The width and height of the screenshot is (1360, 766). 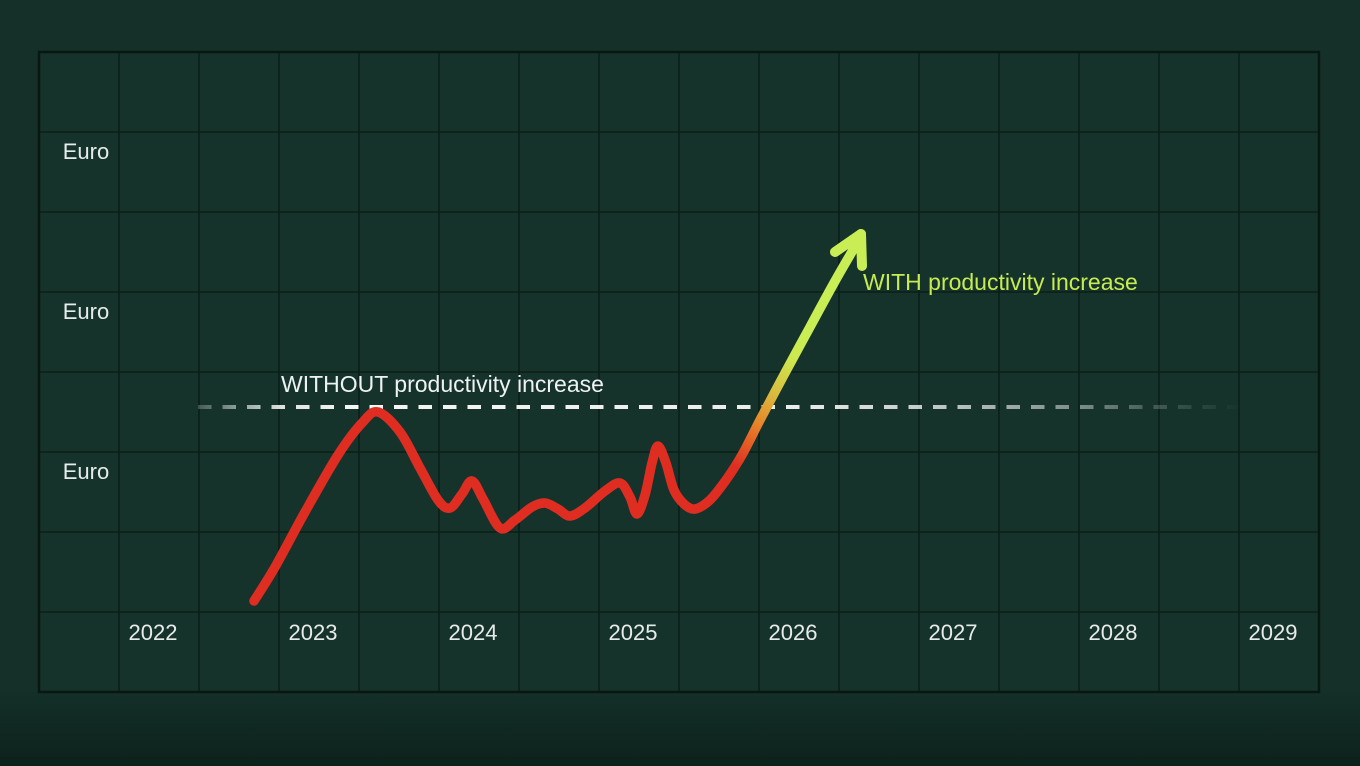 I want to click on annotation-with-productivity: WITH productivity increase, so click(x=1000, y=282).